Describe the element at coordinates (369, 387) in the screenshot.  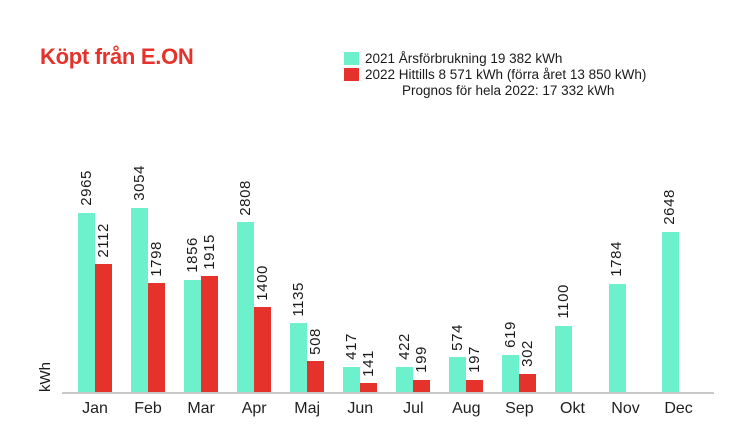
I see `bar-2022-jun` at that location.